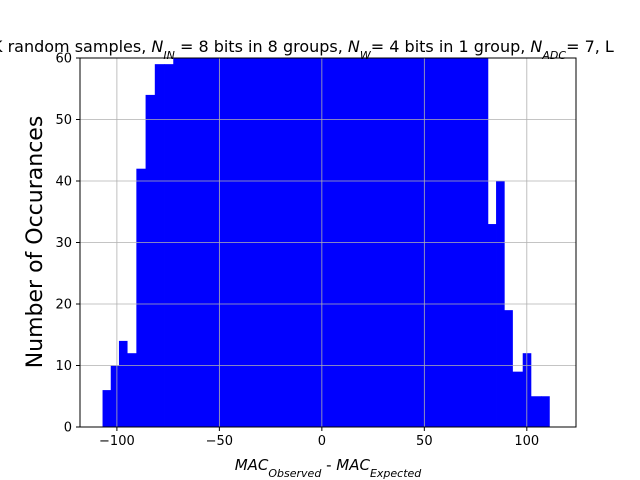  What do you see at coordinates (117, 441) in the screenshot?
I see `x-tick-label: −100` at bounding box center [117, 441].